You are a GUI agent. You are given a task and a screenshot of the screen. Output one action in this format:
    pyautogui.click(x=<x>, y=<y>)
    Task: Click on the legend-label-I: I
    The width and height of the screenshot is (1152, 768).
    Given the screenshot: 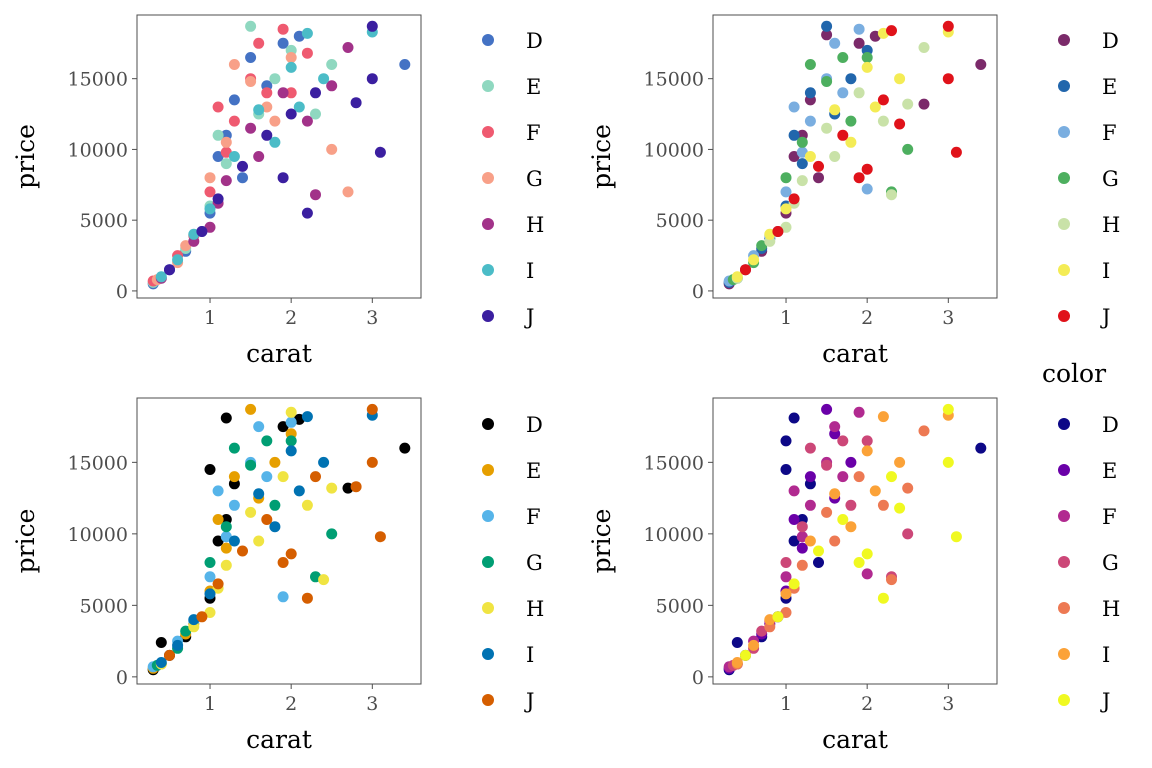 What is the action you would take?
    pyautogui.click(x=1106, y=655)
    